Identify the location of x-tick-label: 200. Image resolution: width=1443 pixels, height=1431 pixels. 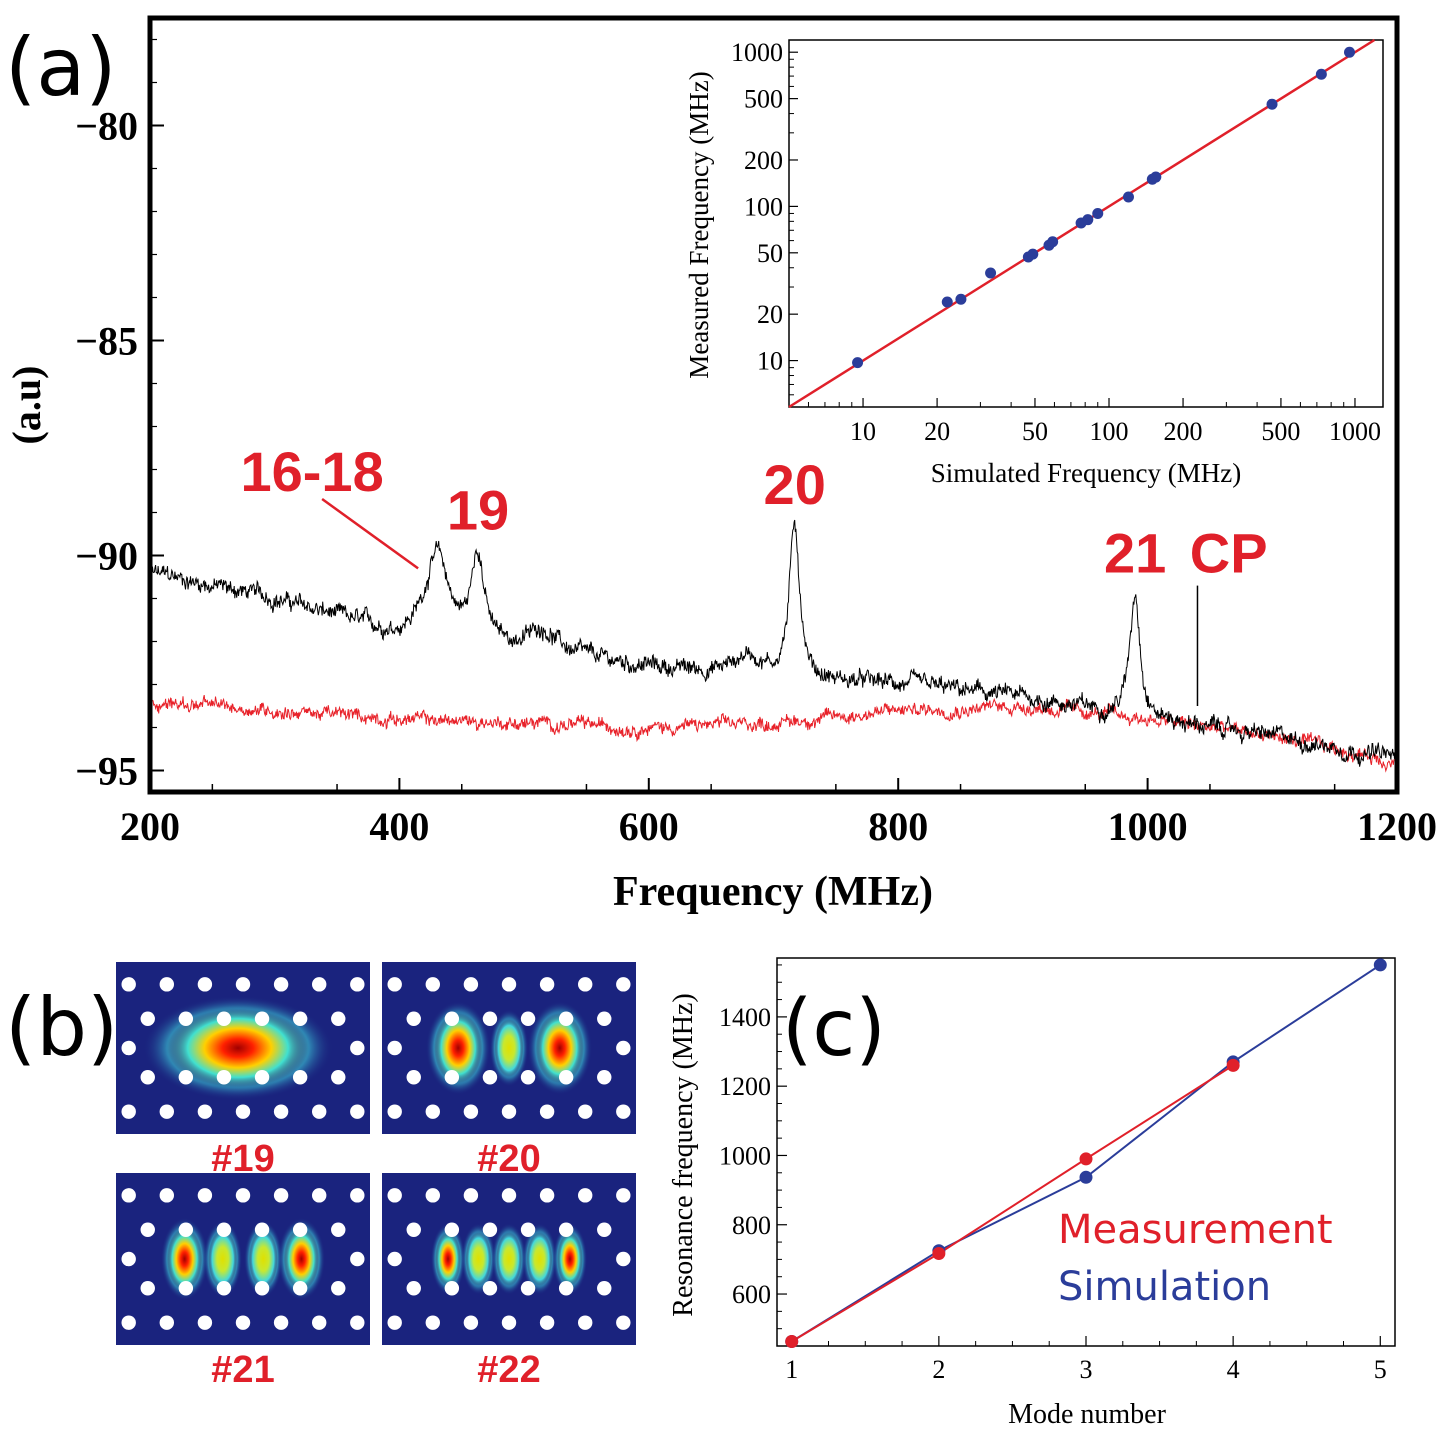
(150, 826).